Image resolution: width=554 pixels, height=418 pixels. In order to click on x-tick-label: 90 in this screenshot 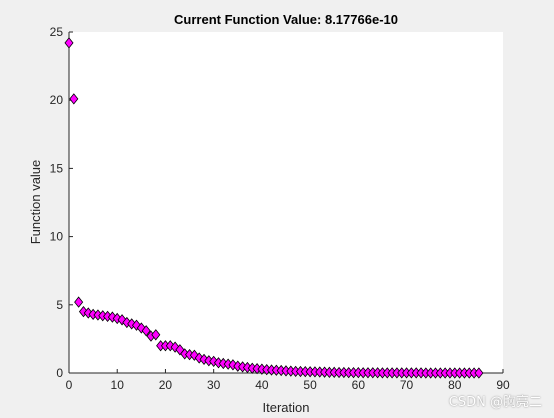, I will do `click(503, 385)`.